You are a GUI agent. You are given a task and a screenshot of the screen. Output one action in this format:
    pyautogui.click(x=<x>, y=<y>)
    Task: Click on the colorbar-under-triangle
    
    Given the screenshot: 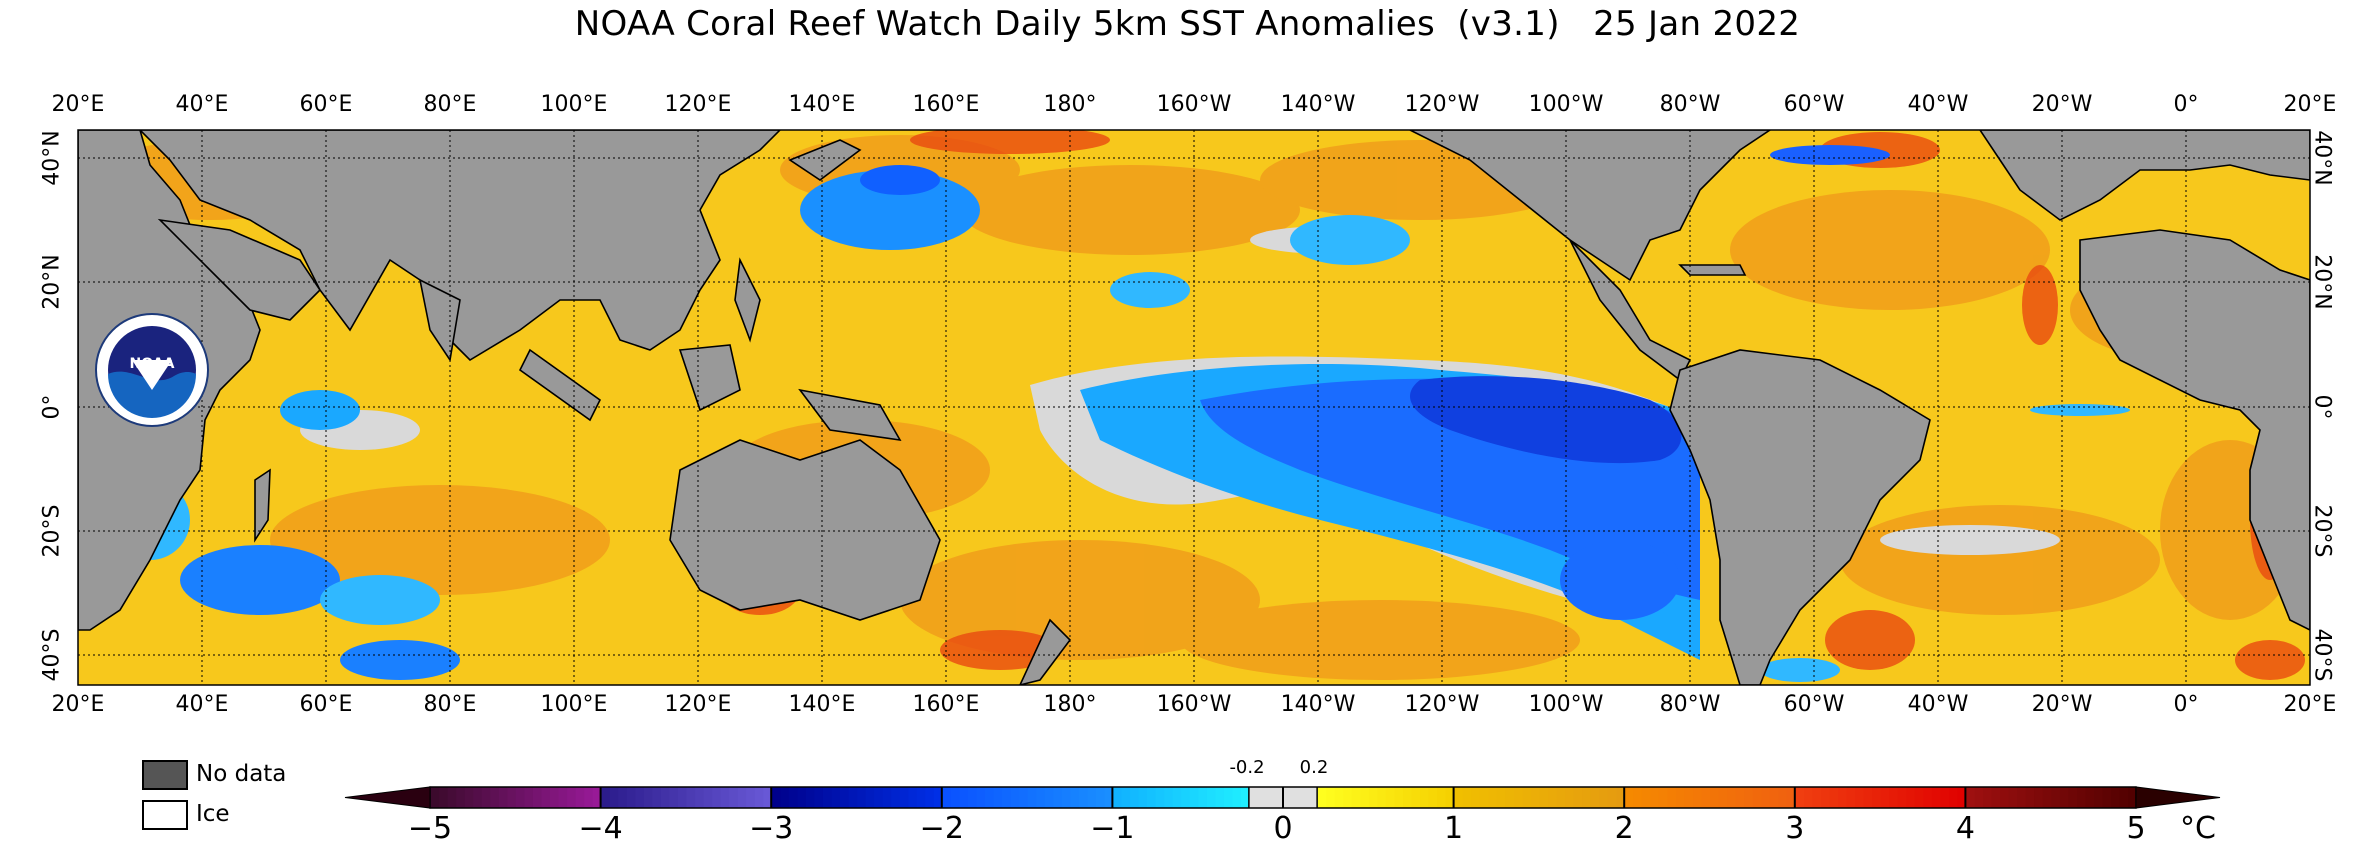 What is the action you would take?
    pyautogui.click(x=387, y=797)
    